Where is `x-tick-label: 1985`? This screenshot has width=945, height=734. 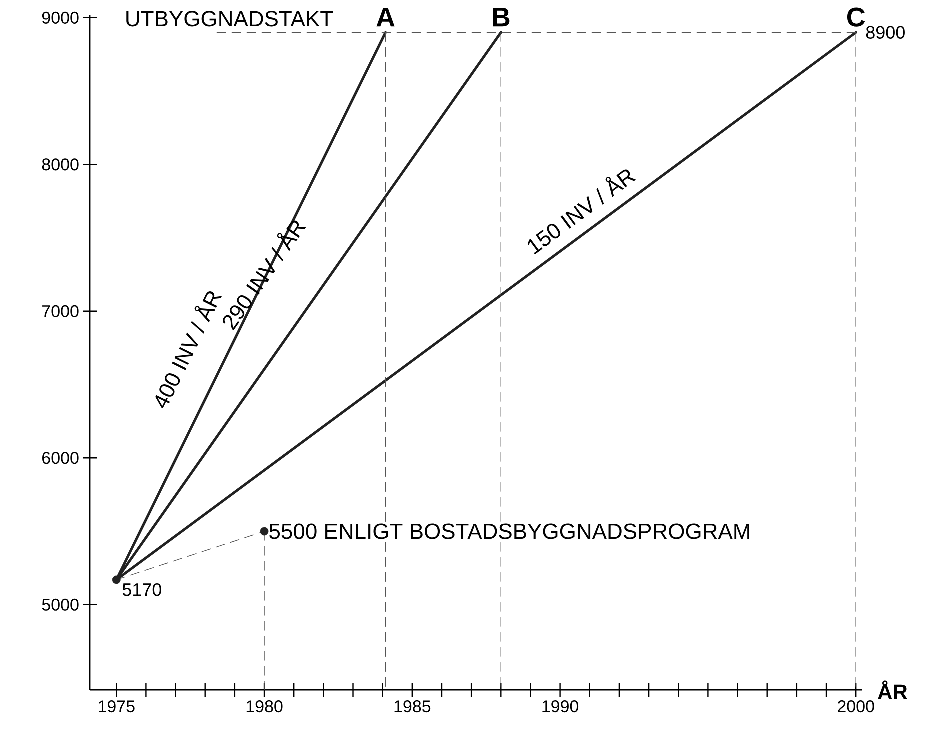
x-tick-label: 1985 is located at coordinates (412, 706).